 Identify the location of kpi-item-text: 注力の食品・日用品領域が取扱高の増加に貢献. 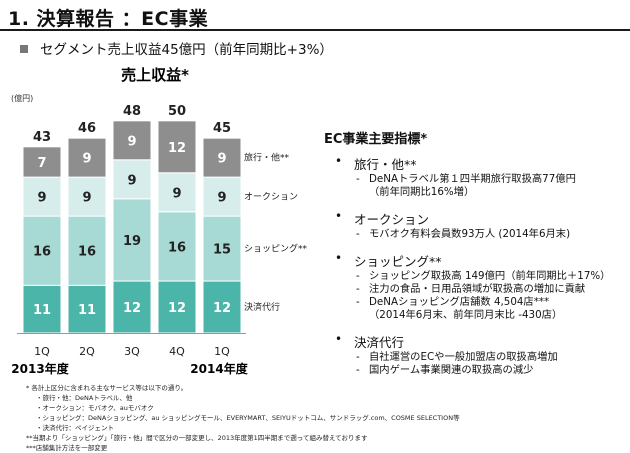
(477, 289).